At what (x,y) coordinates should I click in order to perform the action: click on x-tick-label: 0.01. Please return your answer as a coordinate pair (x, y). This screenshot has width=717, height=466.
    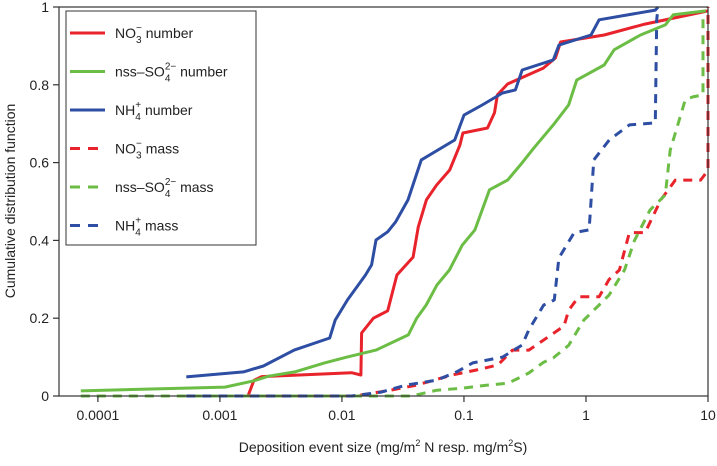
    Looking at the image, I should click on (341, 415).